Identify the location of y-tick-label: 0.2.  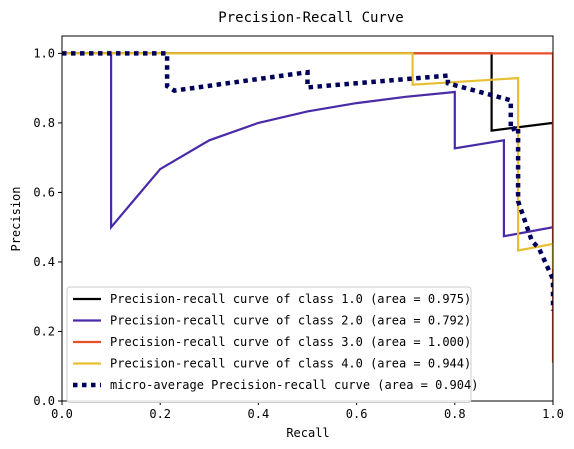
(44, 331).